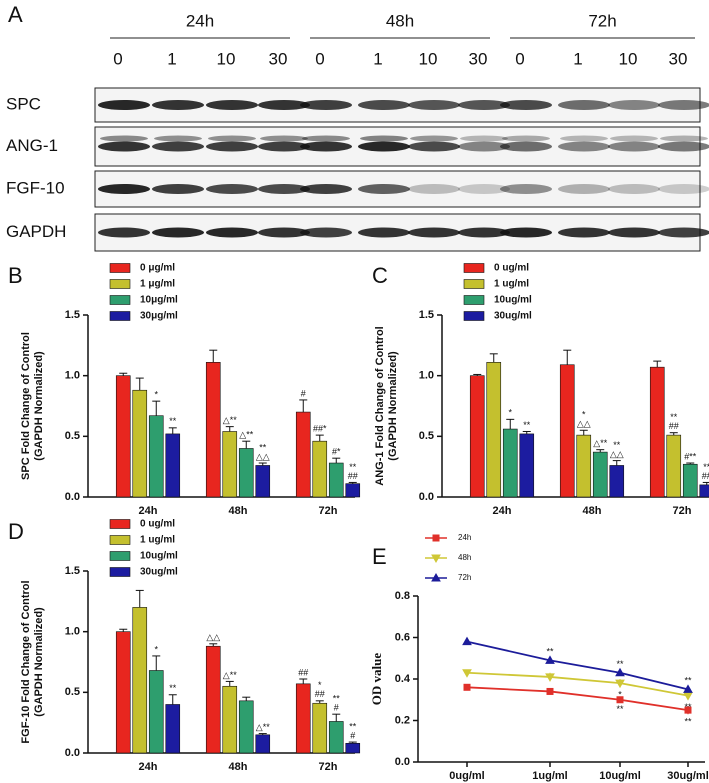 Image resolution: width=709 pixels, height=783 pixels. I want to click on row-label: ANG-1, so click(32, 145).